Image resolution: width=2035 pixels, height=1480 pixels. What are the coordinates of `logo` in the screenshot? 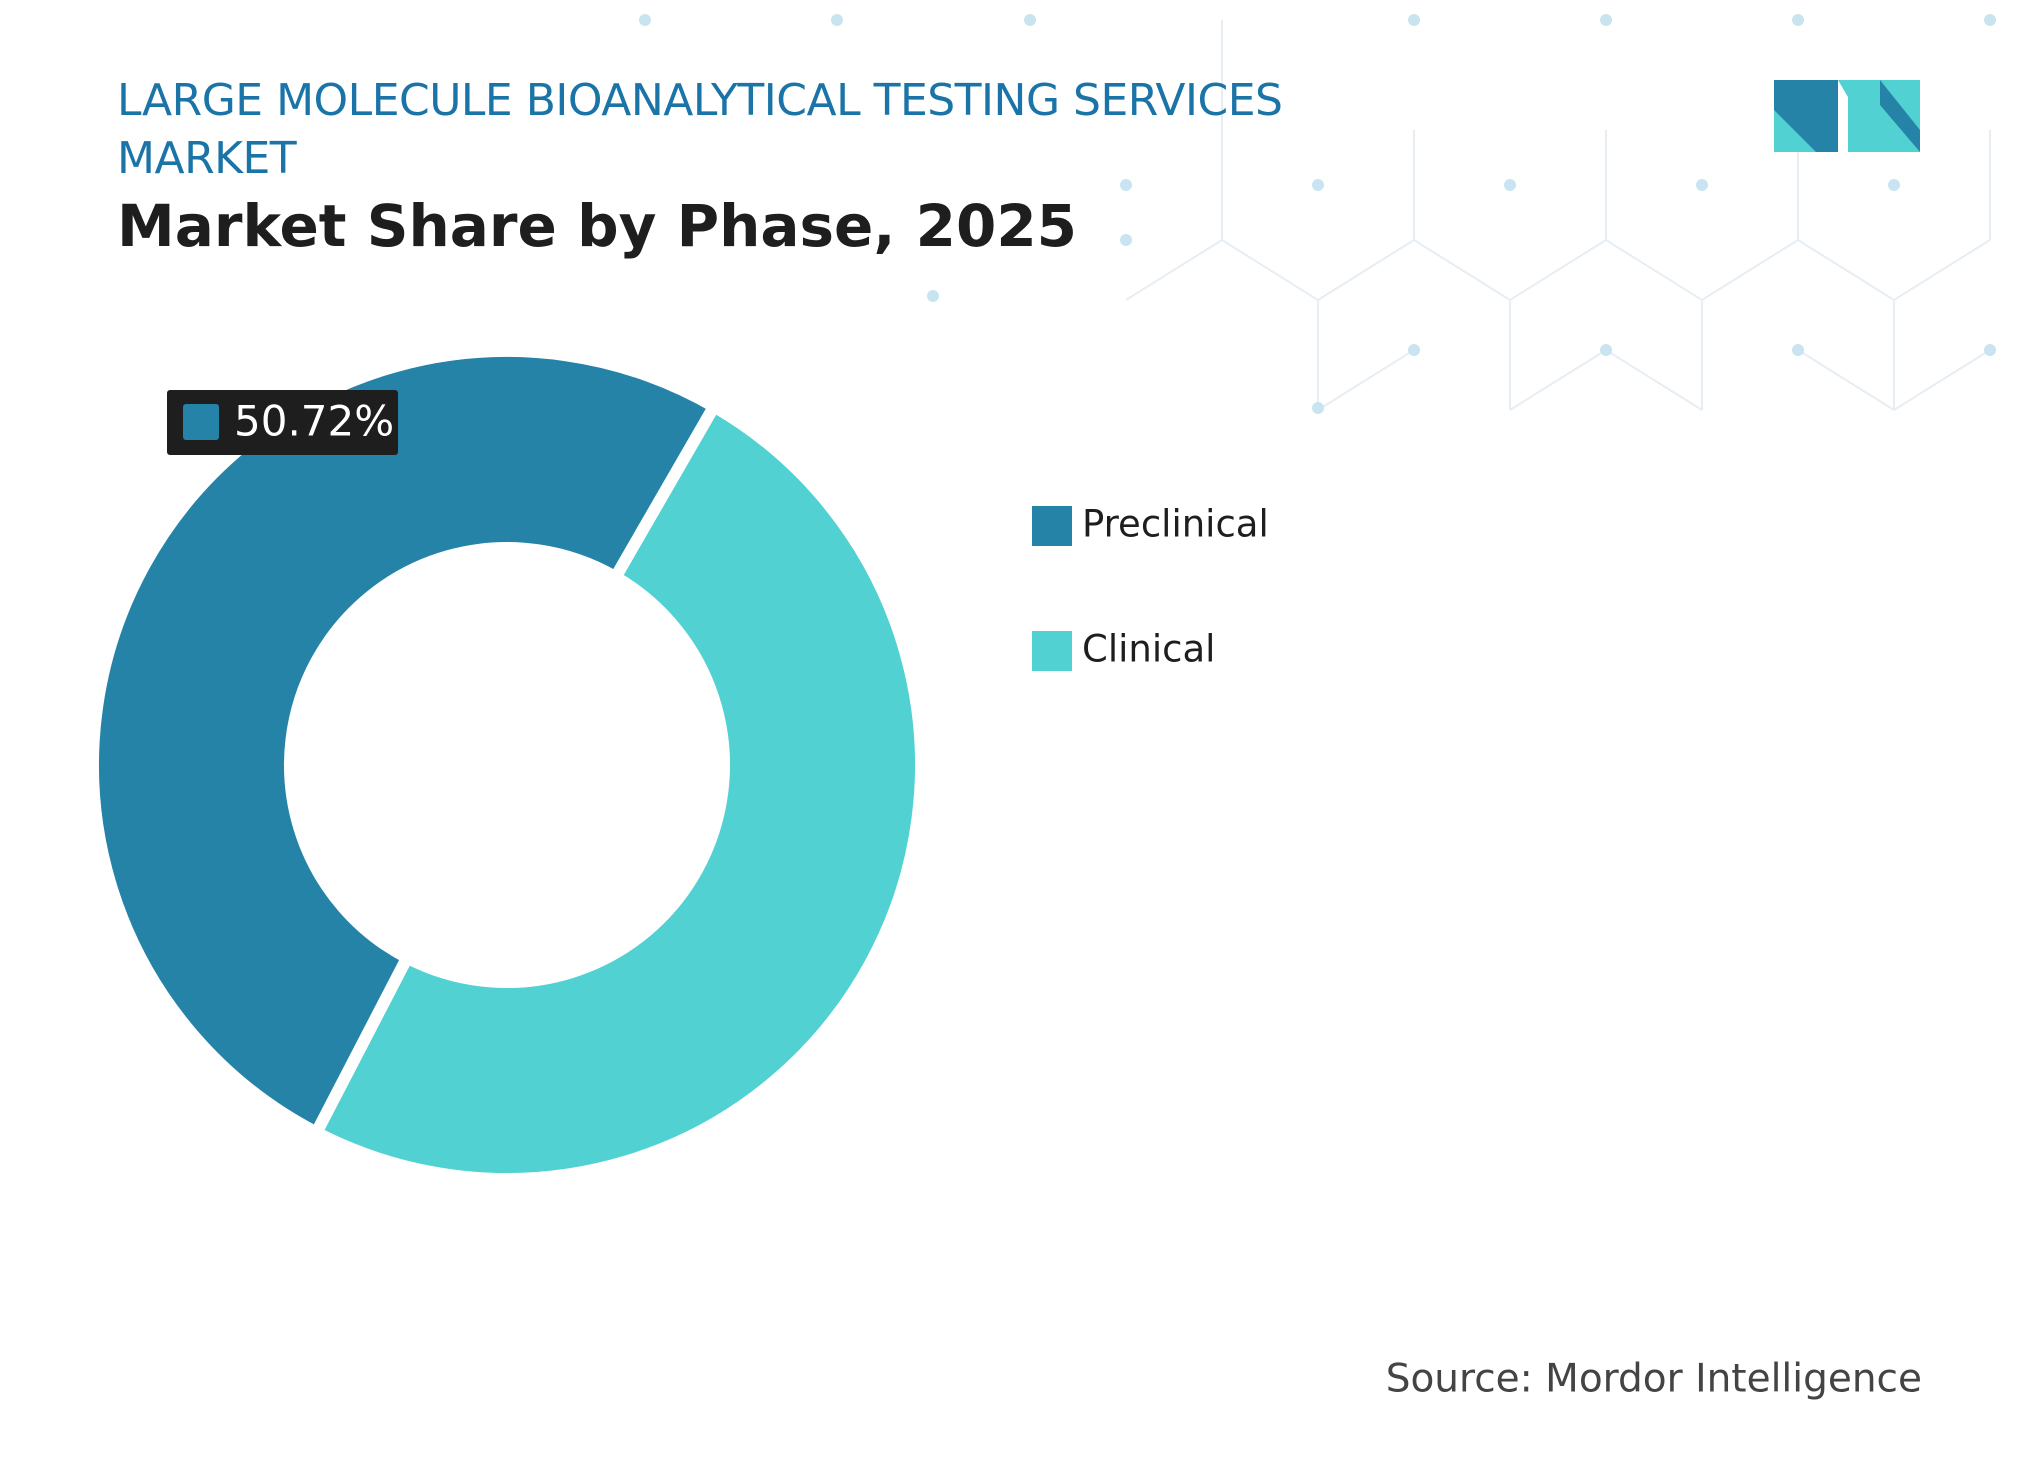 It's located at (1847, 116).